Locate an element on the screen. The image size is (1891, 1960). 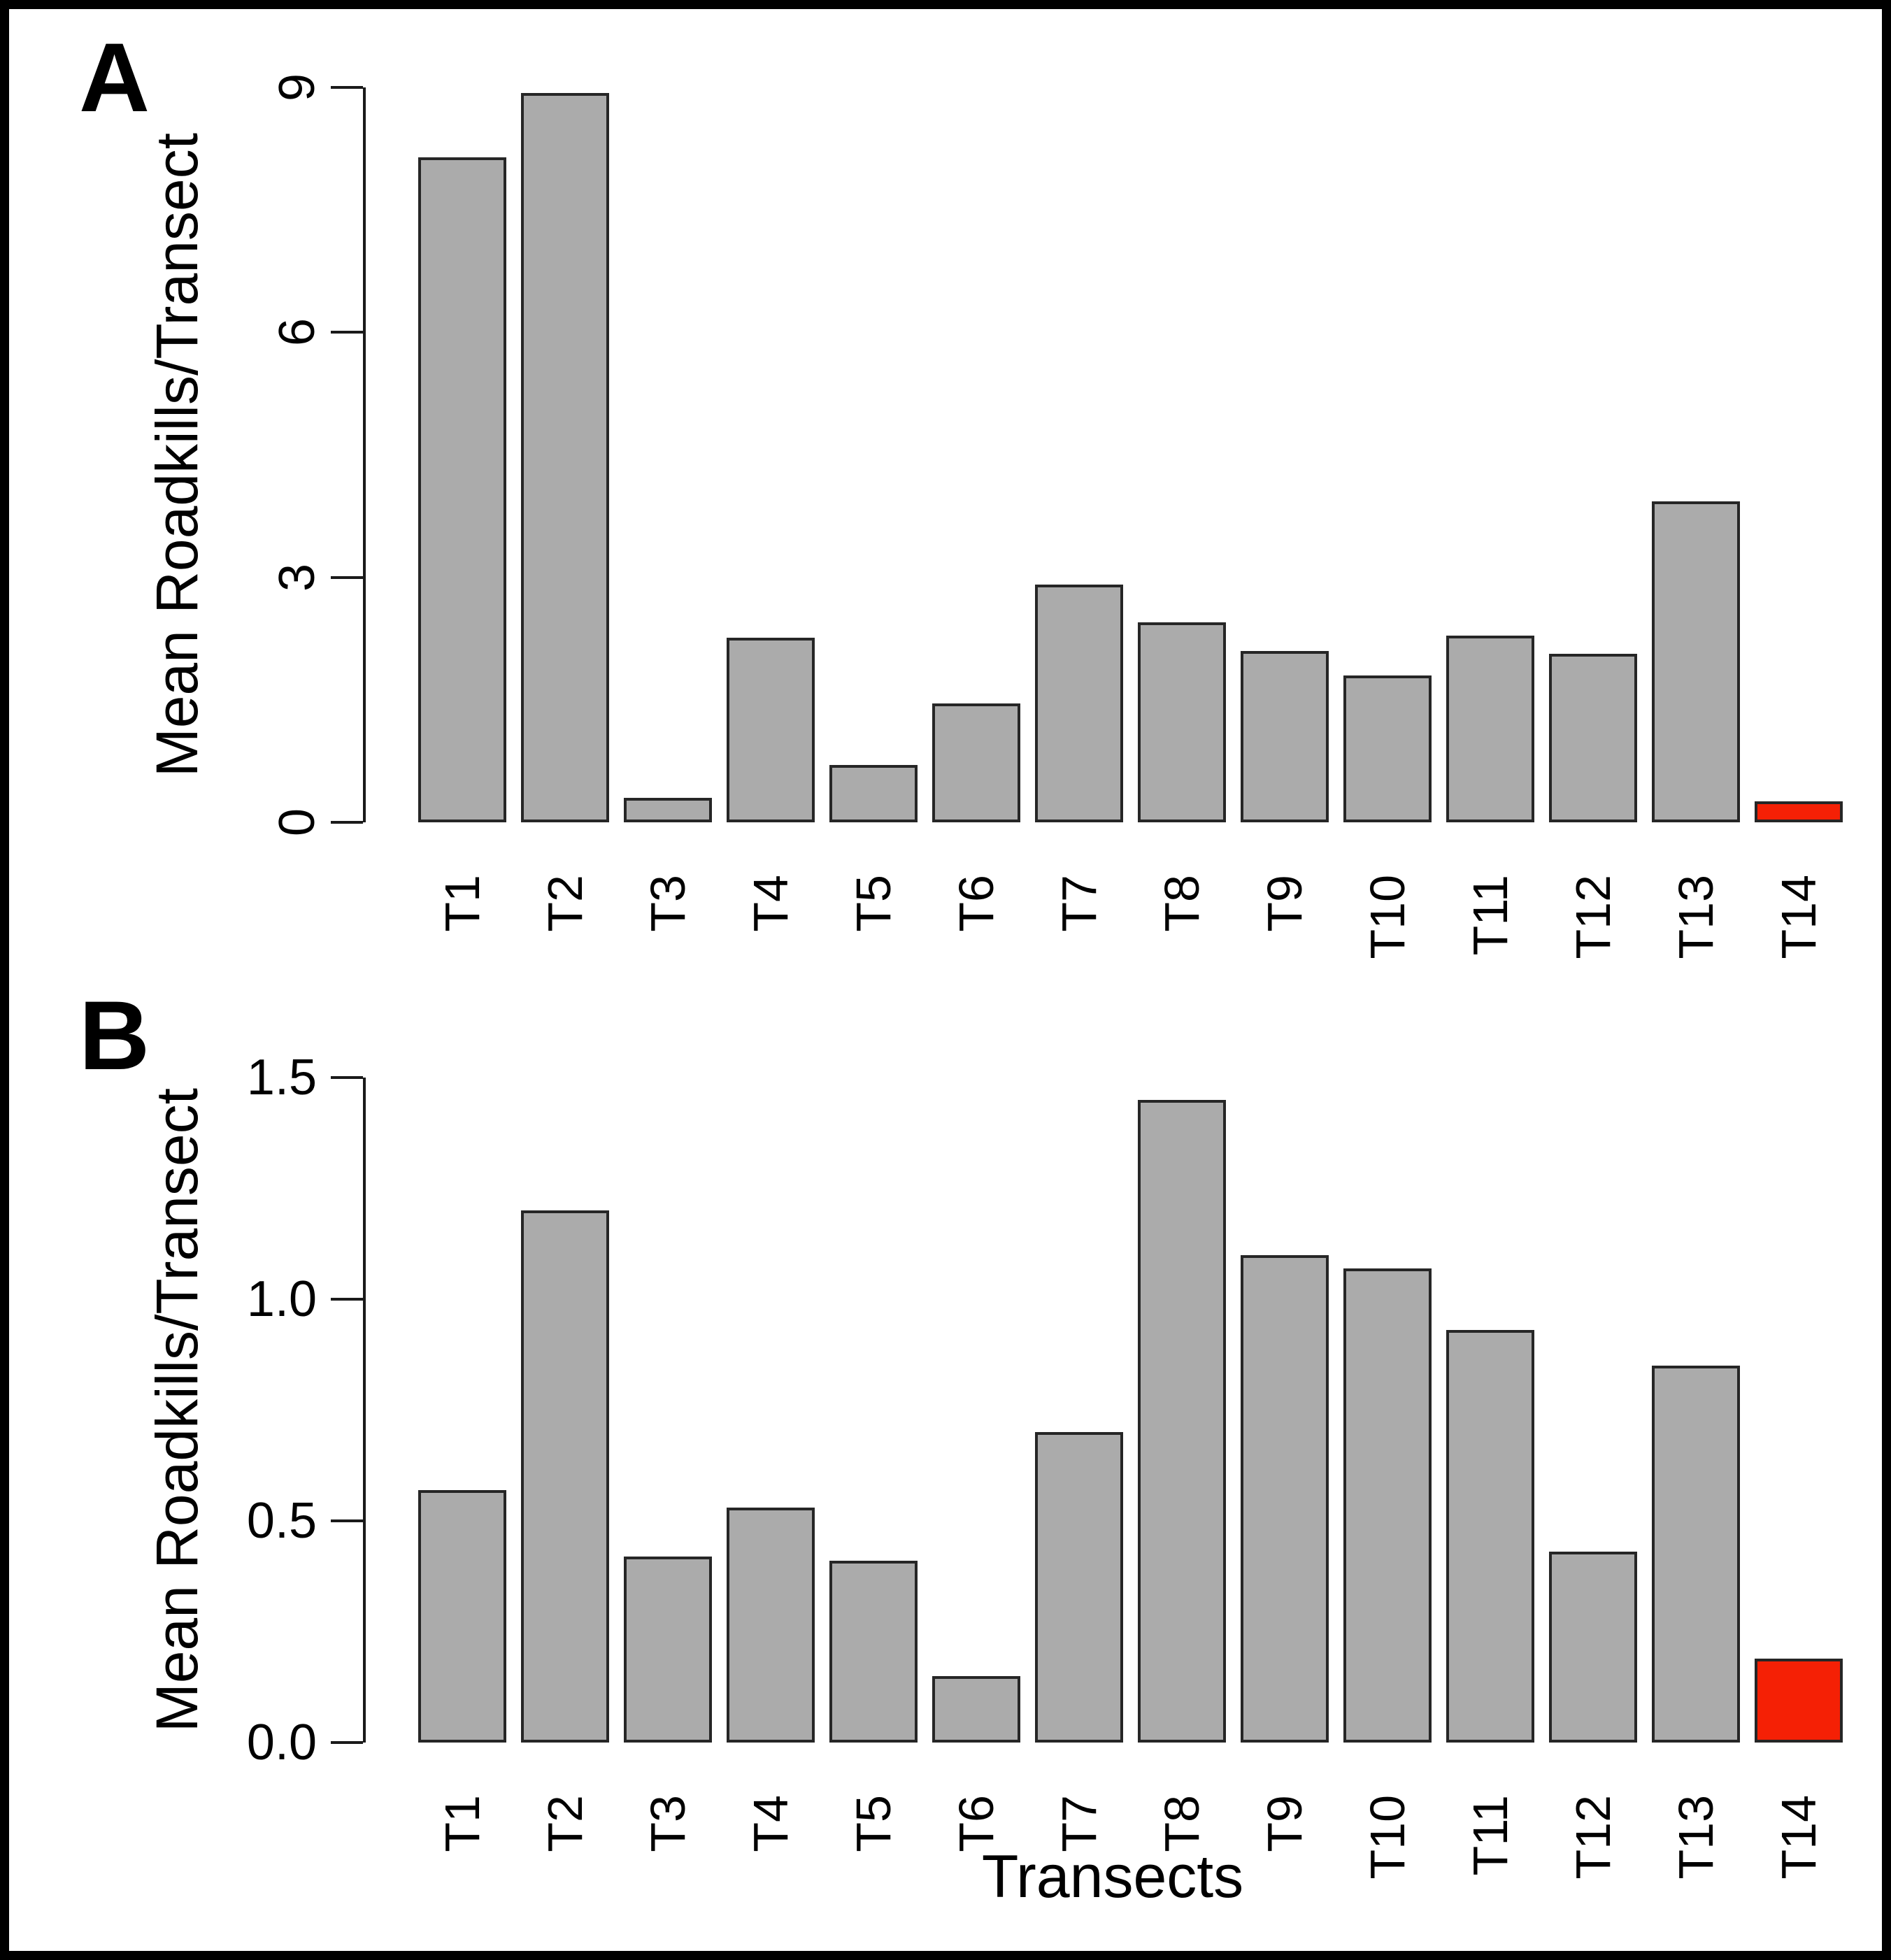
panel-b-bar-t14 is located at coordinates (1799, 1700).